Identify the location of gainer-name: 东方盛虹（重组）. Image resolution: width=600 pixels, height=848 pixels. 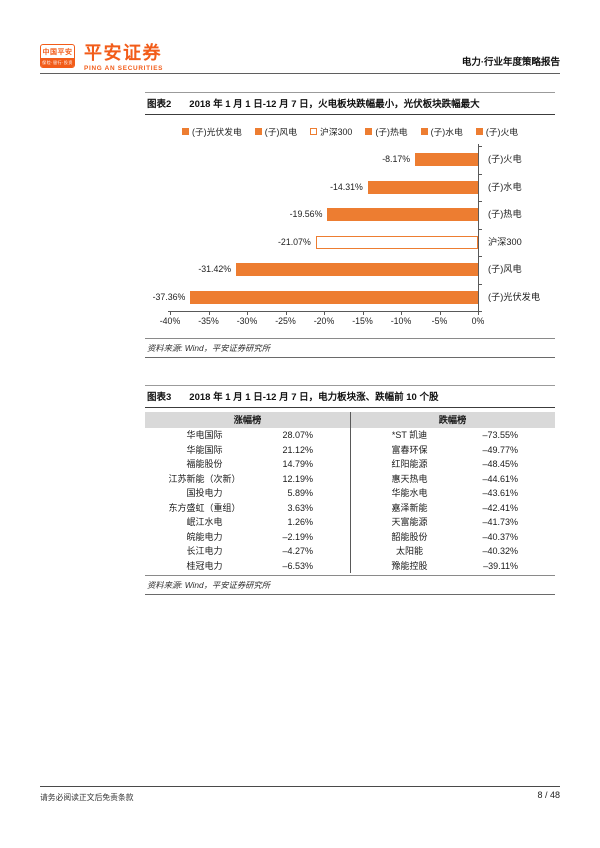
(204, 507).